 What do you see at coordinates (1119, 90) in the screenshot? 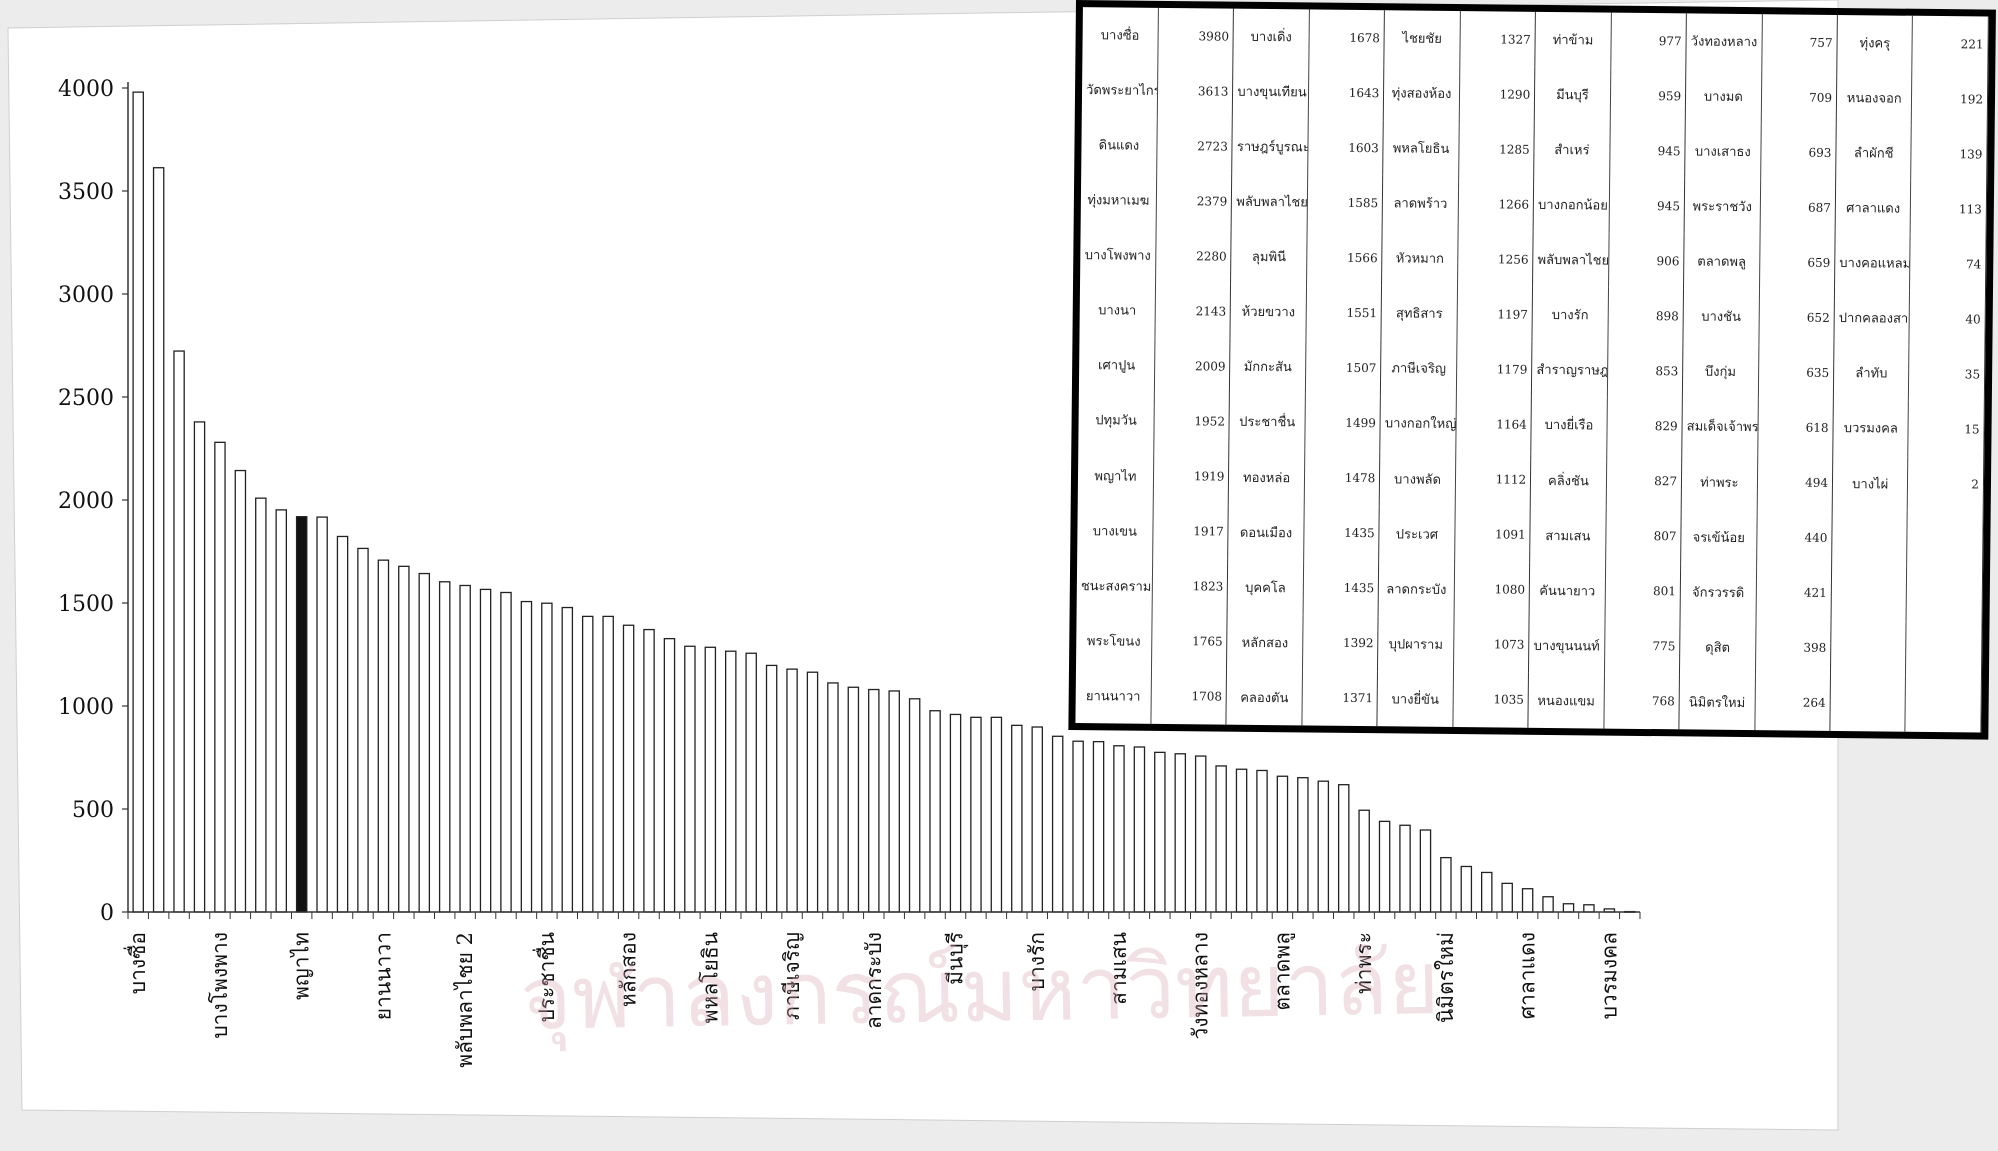
I see `district-name-cell: วัดพระยาไกร` at bounding box center [1119, 90].